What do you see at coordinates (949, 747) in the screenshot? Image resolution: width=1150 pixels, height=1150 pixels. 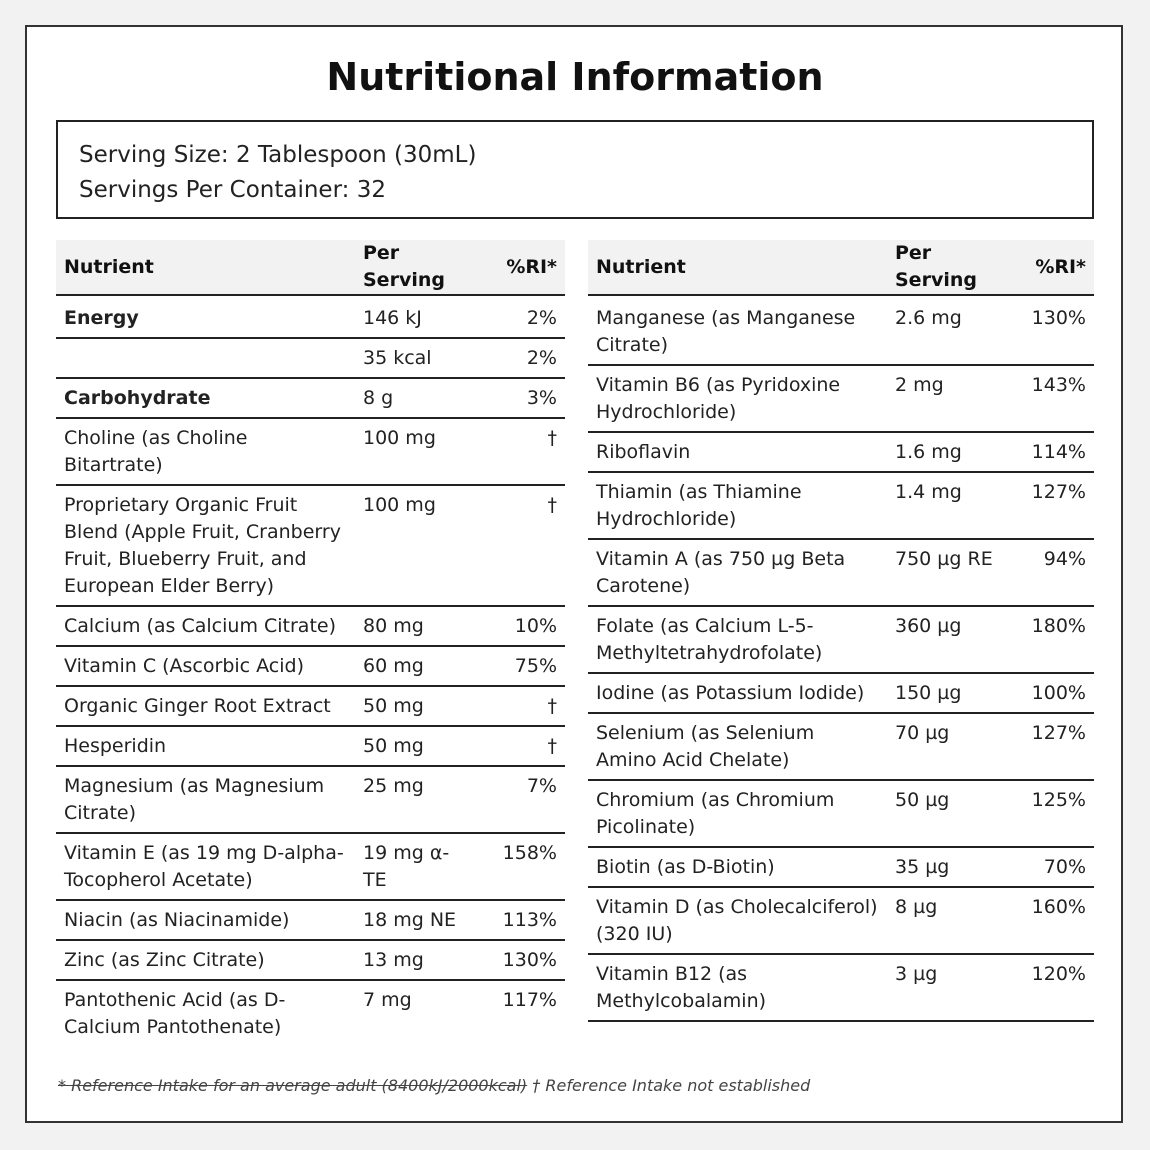 I see `per-serving-value: 70 µg` at bounding box center [949, 747].